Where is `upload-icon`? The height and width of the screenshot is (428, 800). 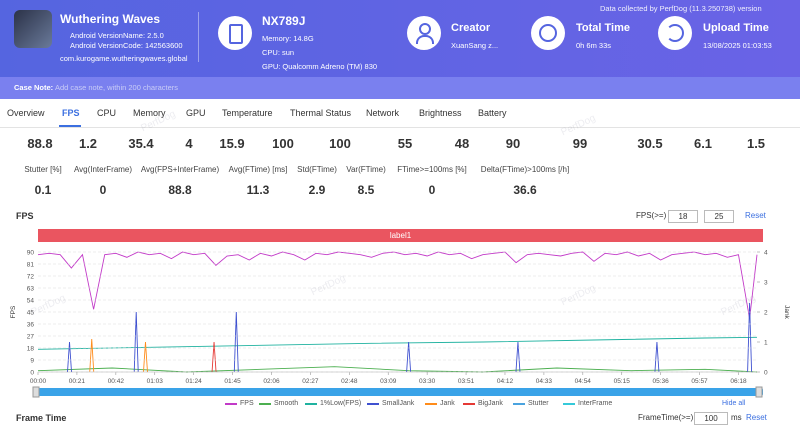
upload-icon is located at coordinates (675, 33).